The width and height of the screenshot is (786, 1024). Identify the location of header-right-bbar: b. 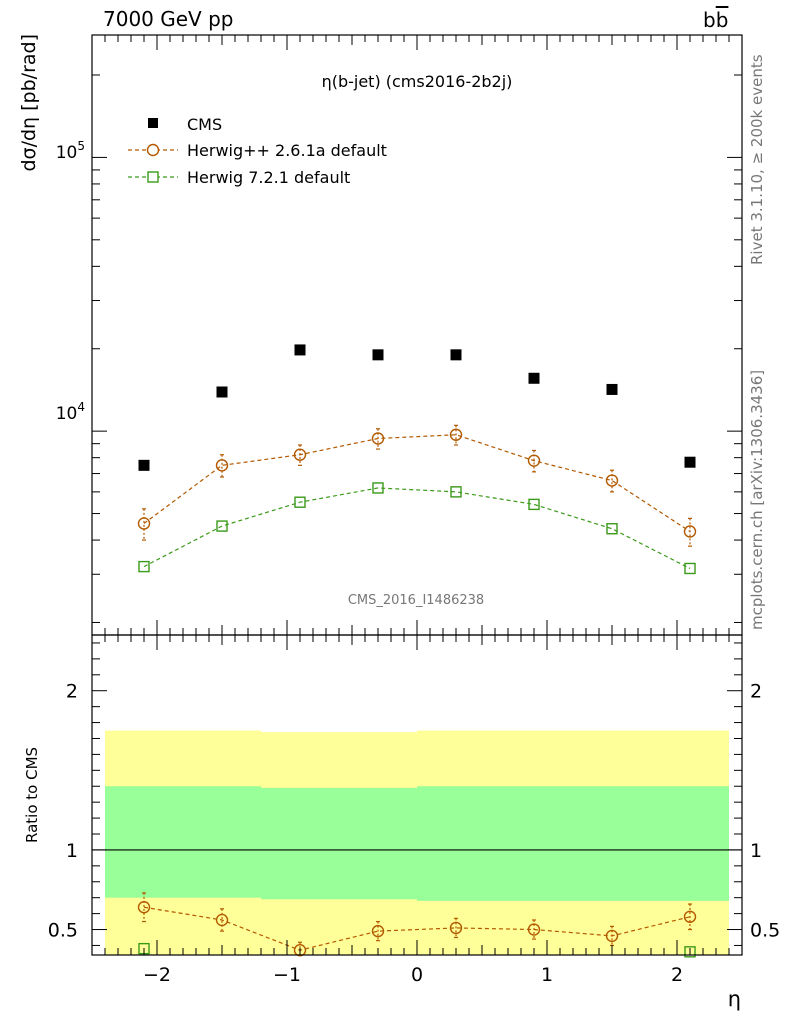
(722, 20).